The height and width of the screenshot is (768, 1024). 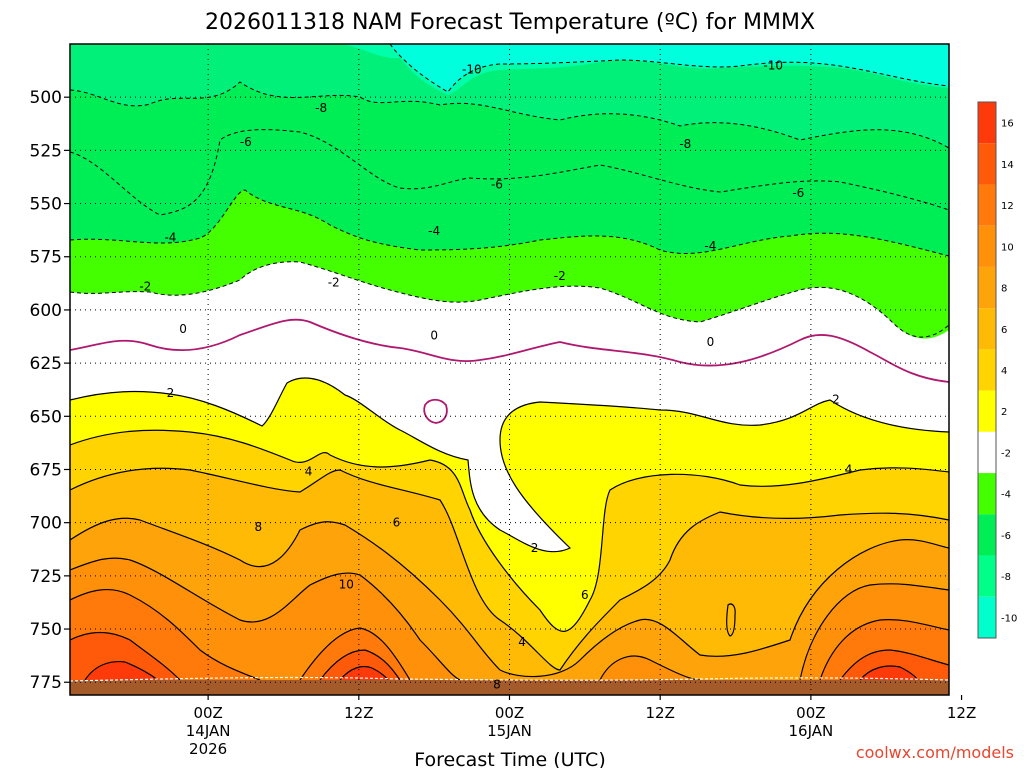 I want to click on y-tick-label: 500, so click(x=46, y=98).